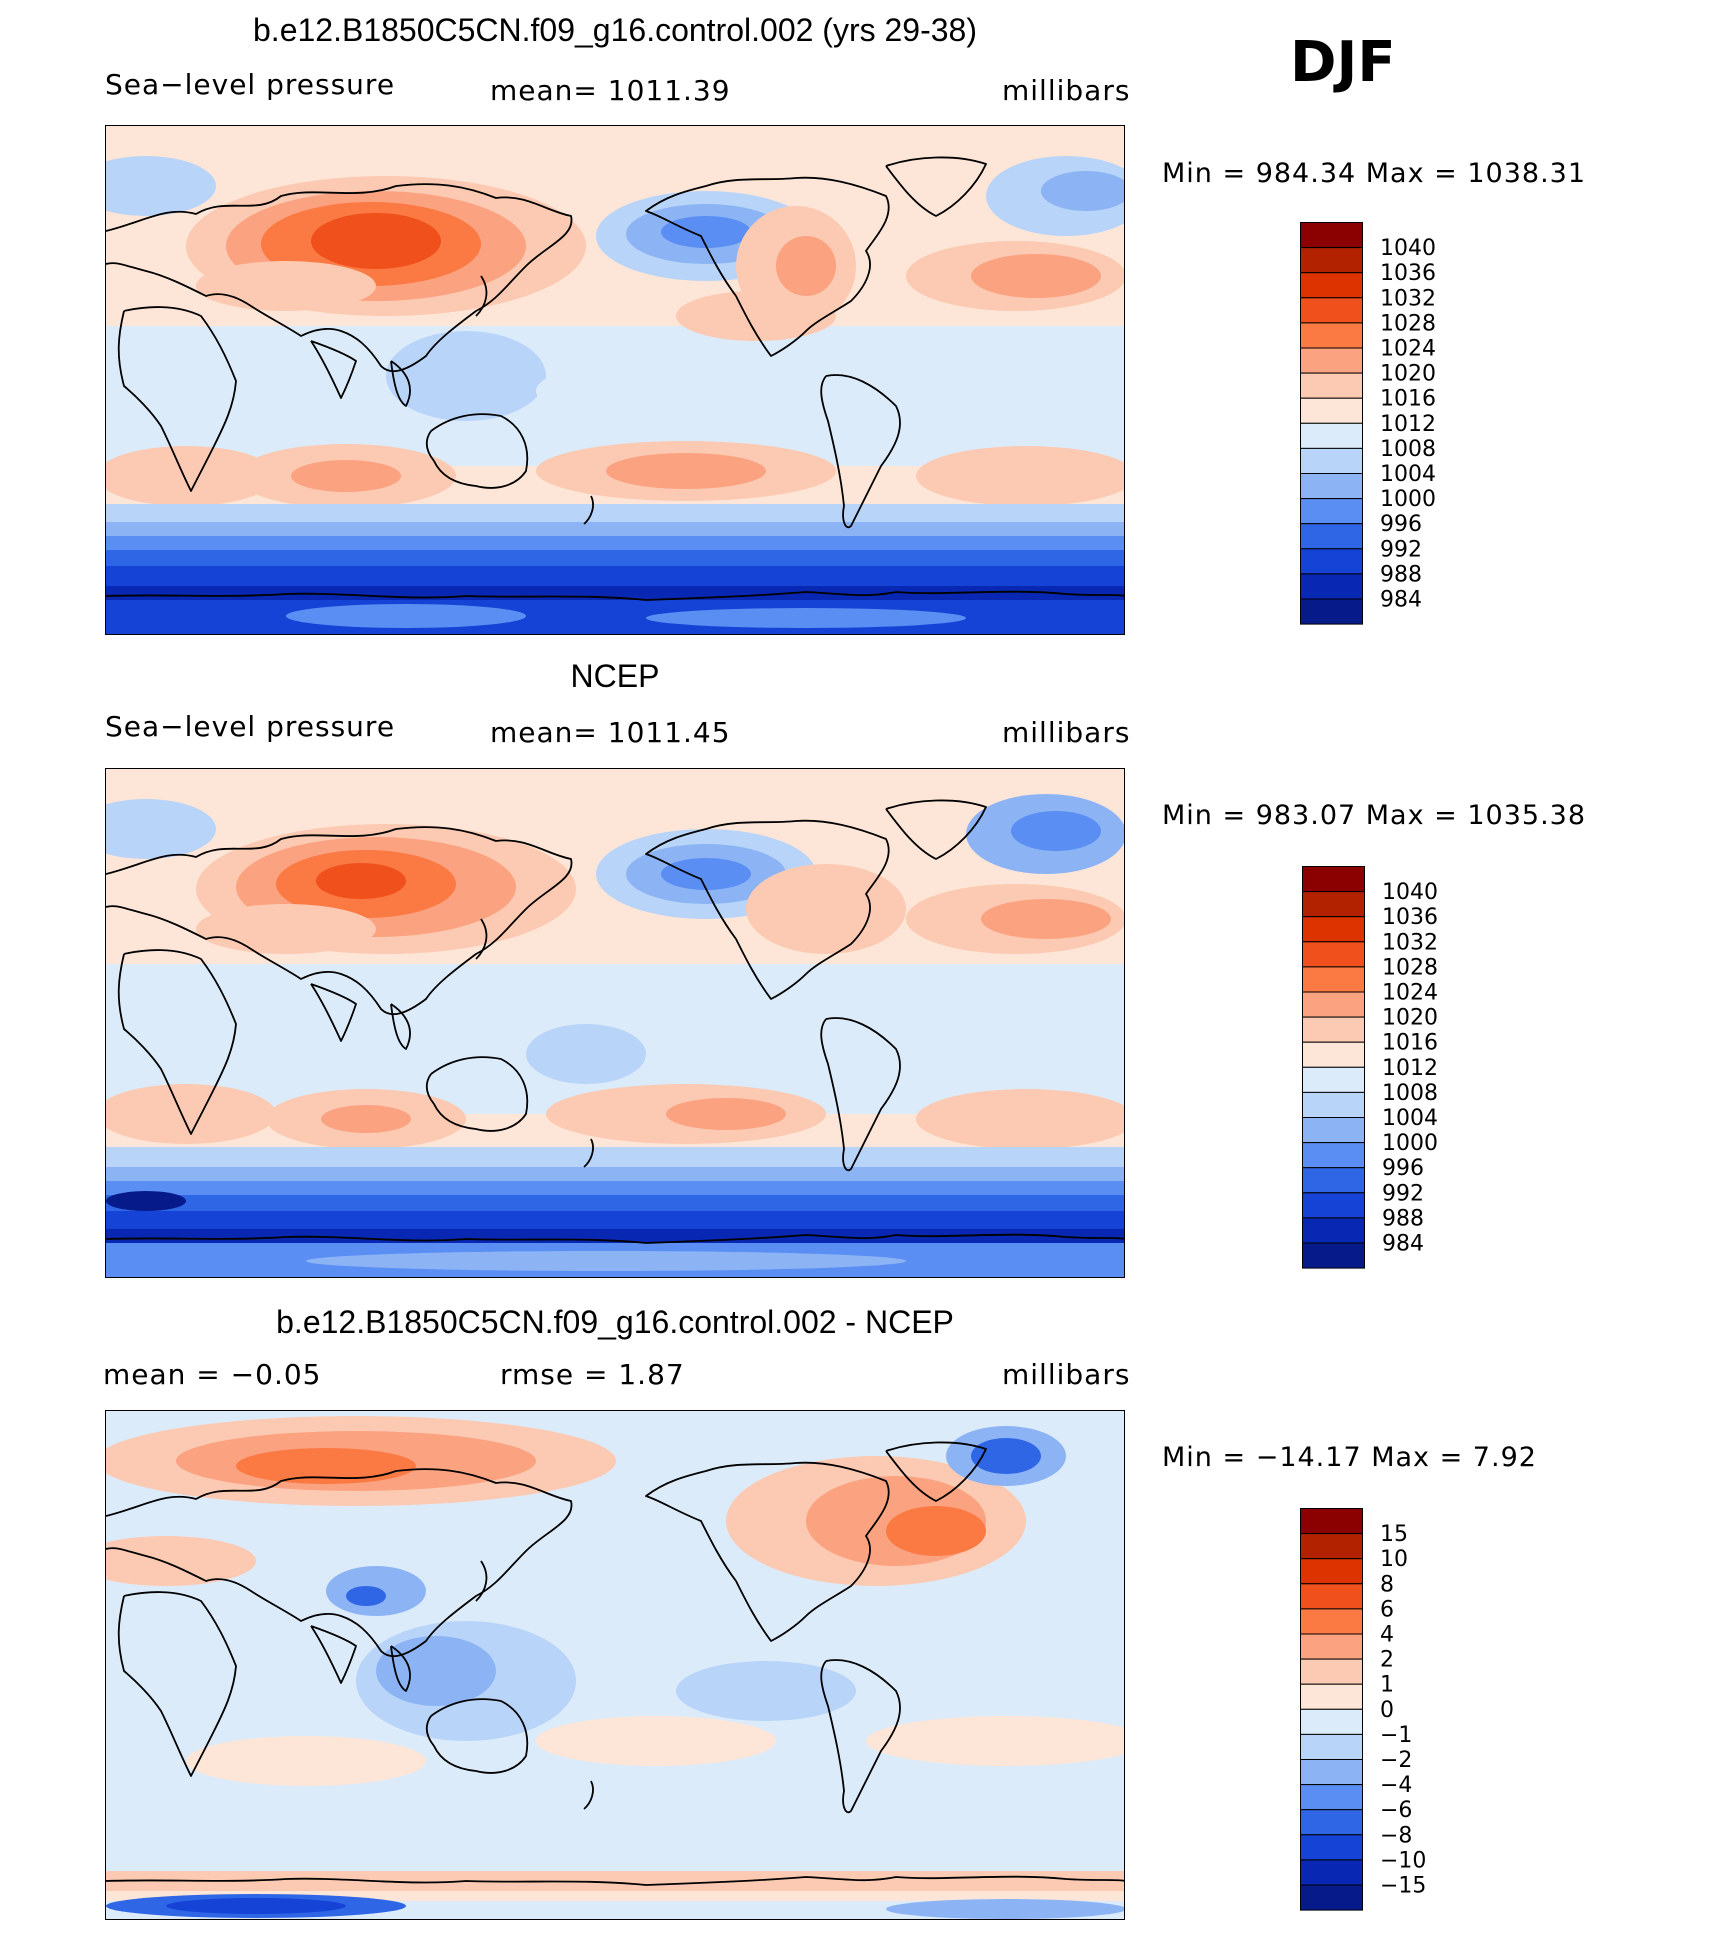 This screenshot has height=1953, width=1710. I want to click on panel-mean-label: mean = −0.05, so click(212, 1374).